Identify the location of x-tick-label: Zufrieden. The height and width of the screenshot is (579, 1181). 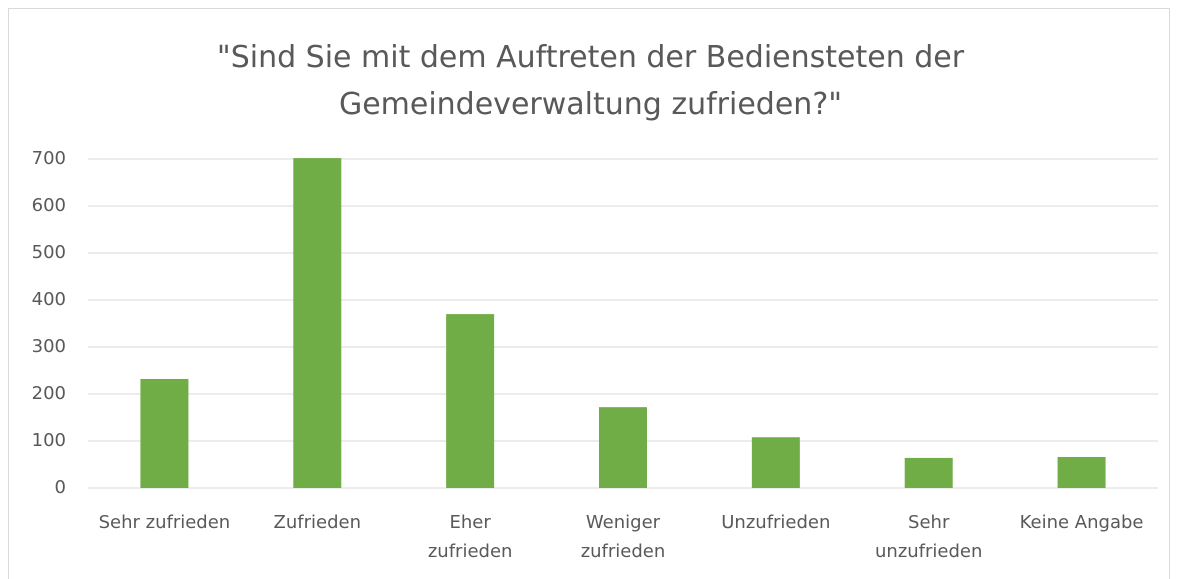
(317, 522).